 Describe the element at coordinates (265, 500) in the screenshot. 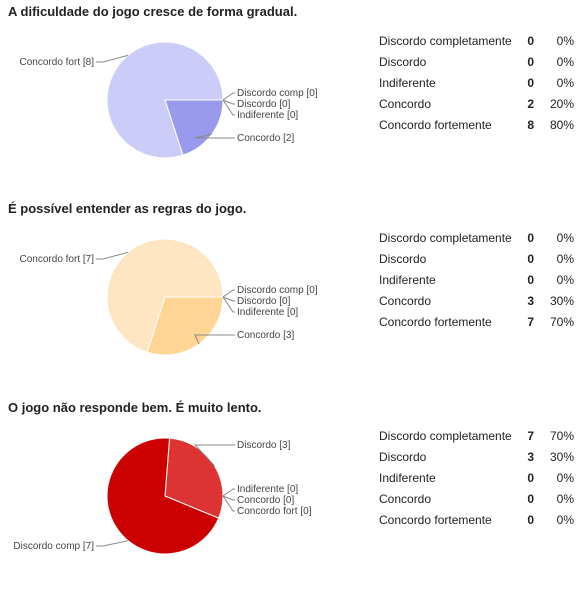

I see `pie-label-concordo: Concordo [0]` at that location.